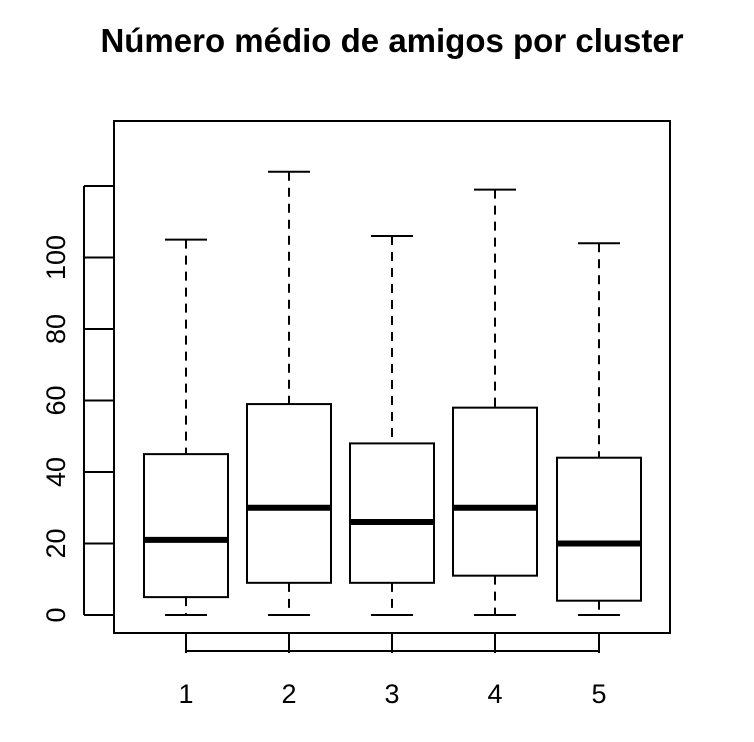  I want to click on y-tick-label: 20, so click(56, 543).